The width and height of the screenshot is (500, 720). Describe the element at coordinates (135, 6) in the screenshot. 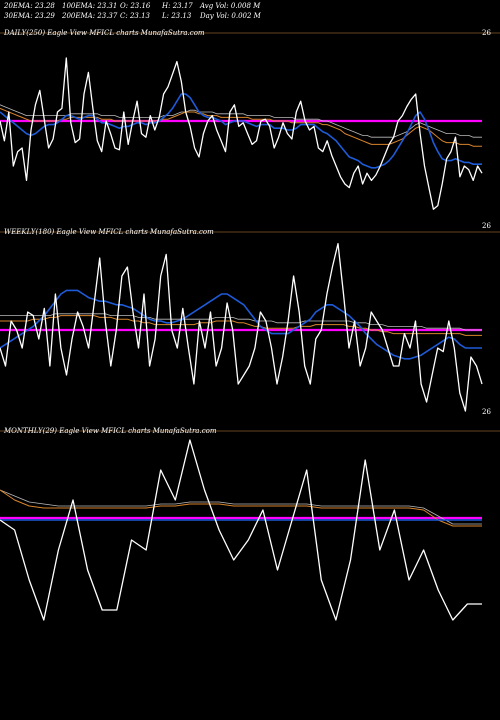

I see `open-label: O: 23.16` at that location.